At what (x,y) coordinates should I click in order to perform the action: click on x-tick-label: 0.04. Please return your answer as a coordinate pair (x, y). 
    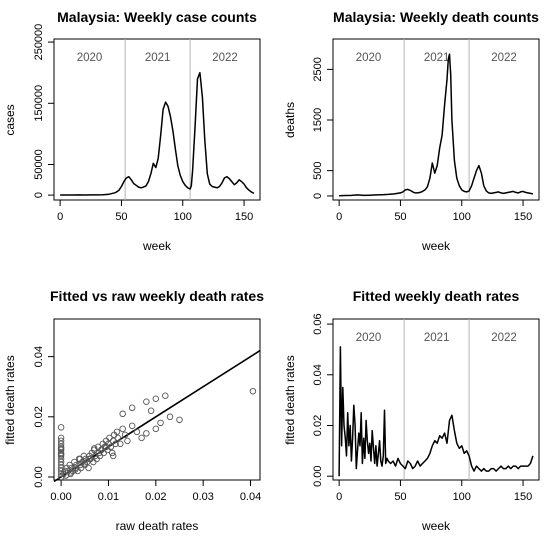
    Looking at the image, I should click on (250, 497).